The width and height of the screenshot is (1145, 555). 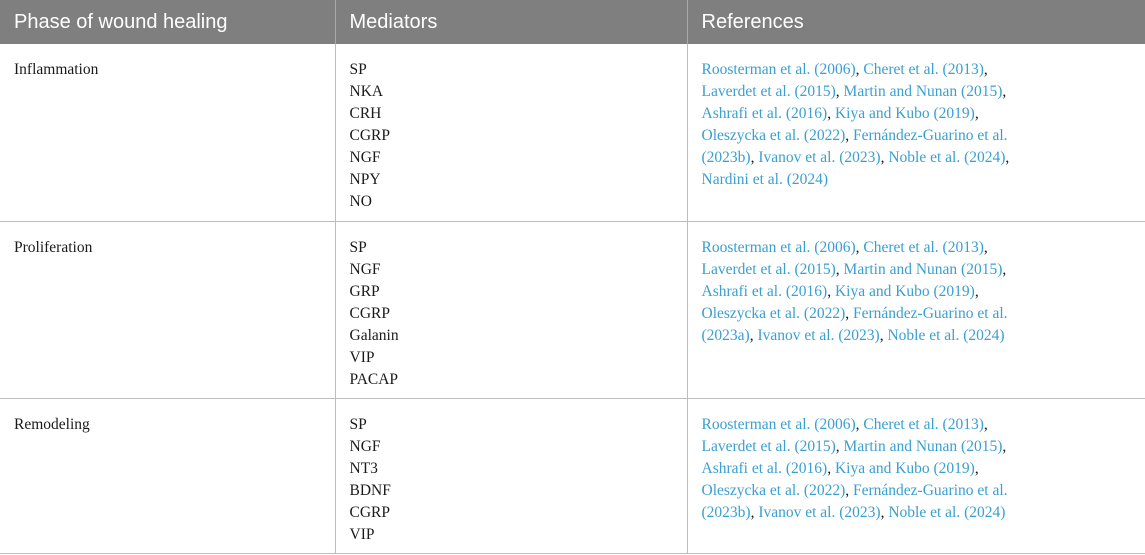 What do you see at coordinates (168, 133) in the screenshot?
I see `phase-cell: Inflammation` at bounding box center [168, 133].